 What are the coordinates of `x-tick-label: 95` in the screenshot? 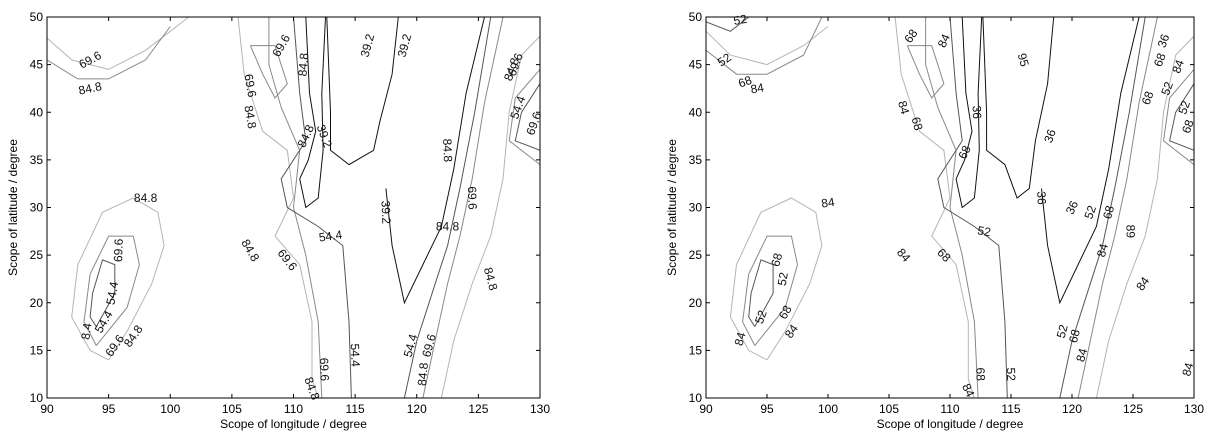 It's located at (767, 409).